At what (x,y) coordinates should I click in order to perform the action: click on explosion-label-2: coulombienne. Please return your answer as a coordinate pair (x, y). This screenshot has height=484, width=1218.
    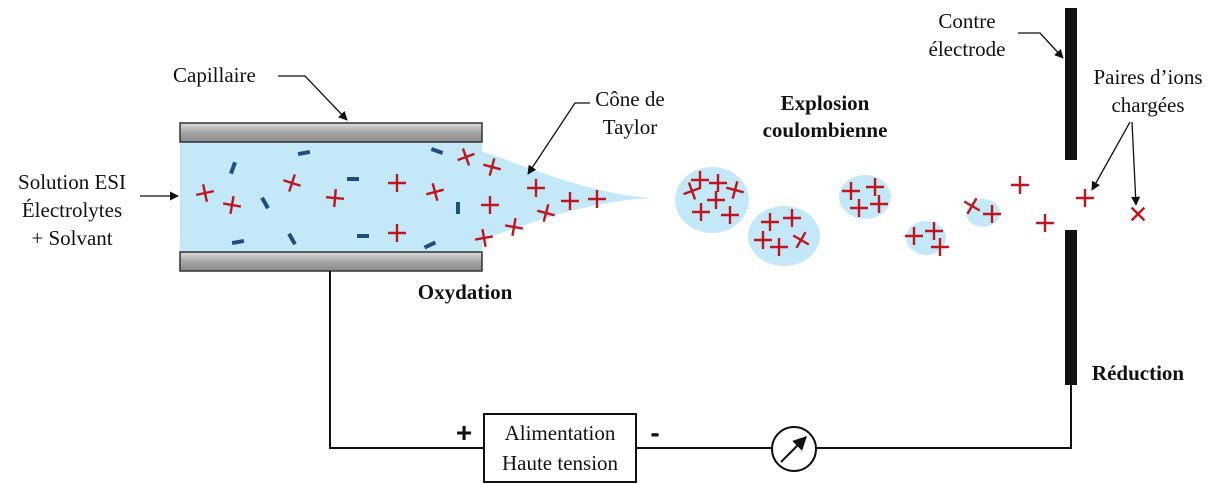
    Looking at the image, I should click on (825, 130).